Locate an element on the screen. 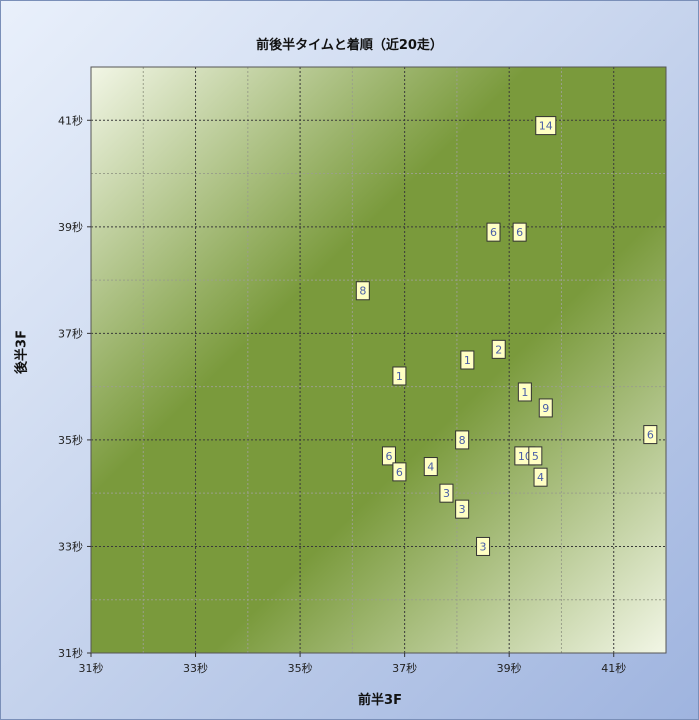 The width and height of the screenshot is (699, 720). y-tick-label: 33秒 is located at coordinates (70, 546).